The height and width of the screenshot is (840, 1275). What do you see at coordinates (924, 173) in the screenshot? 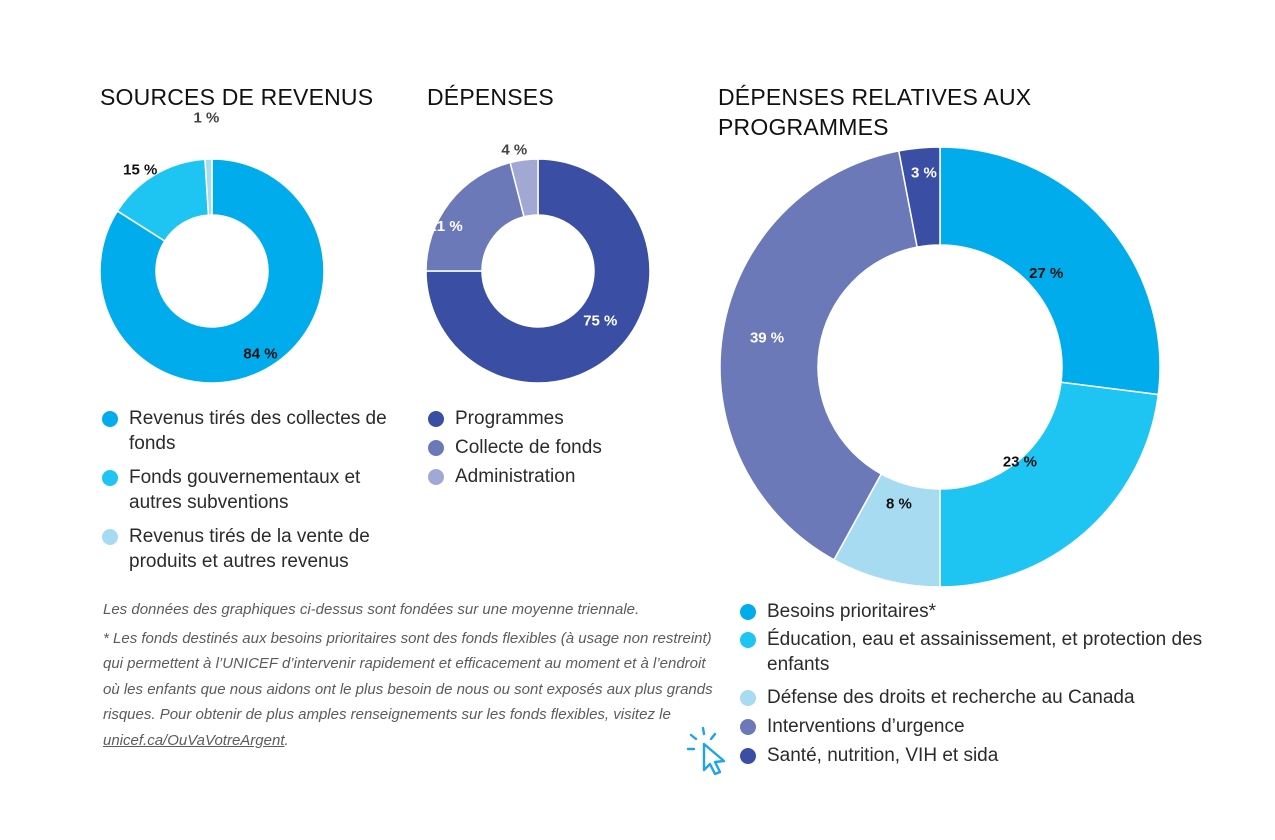
I see `slice-label-5: 3 %` at bounding box center [924, 173].